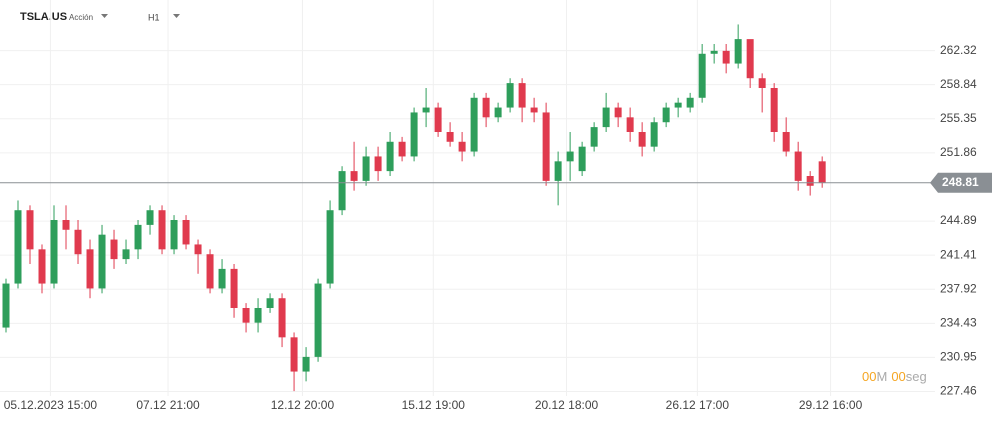 The height and width of the screenshot is (421, 999). Describe the element at coordinates (154, 17) in the screenshot. I see `timeframe: H1` at that location.